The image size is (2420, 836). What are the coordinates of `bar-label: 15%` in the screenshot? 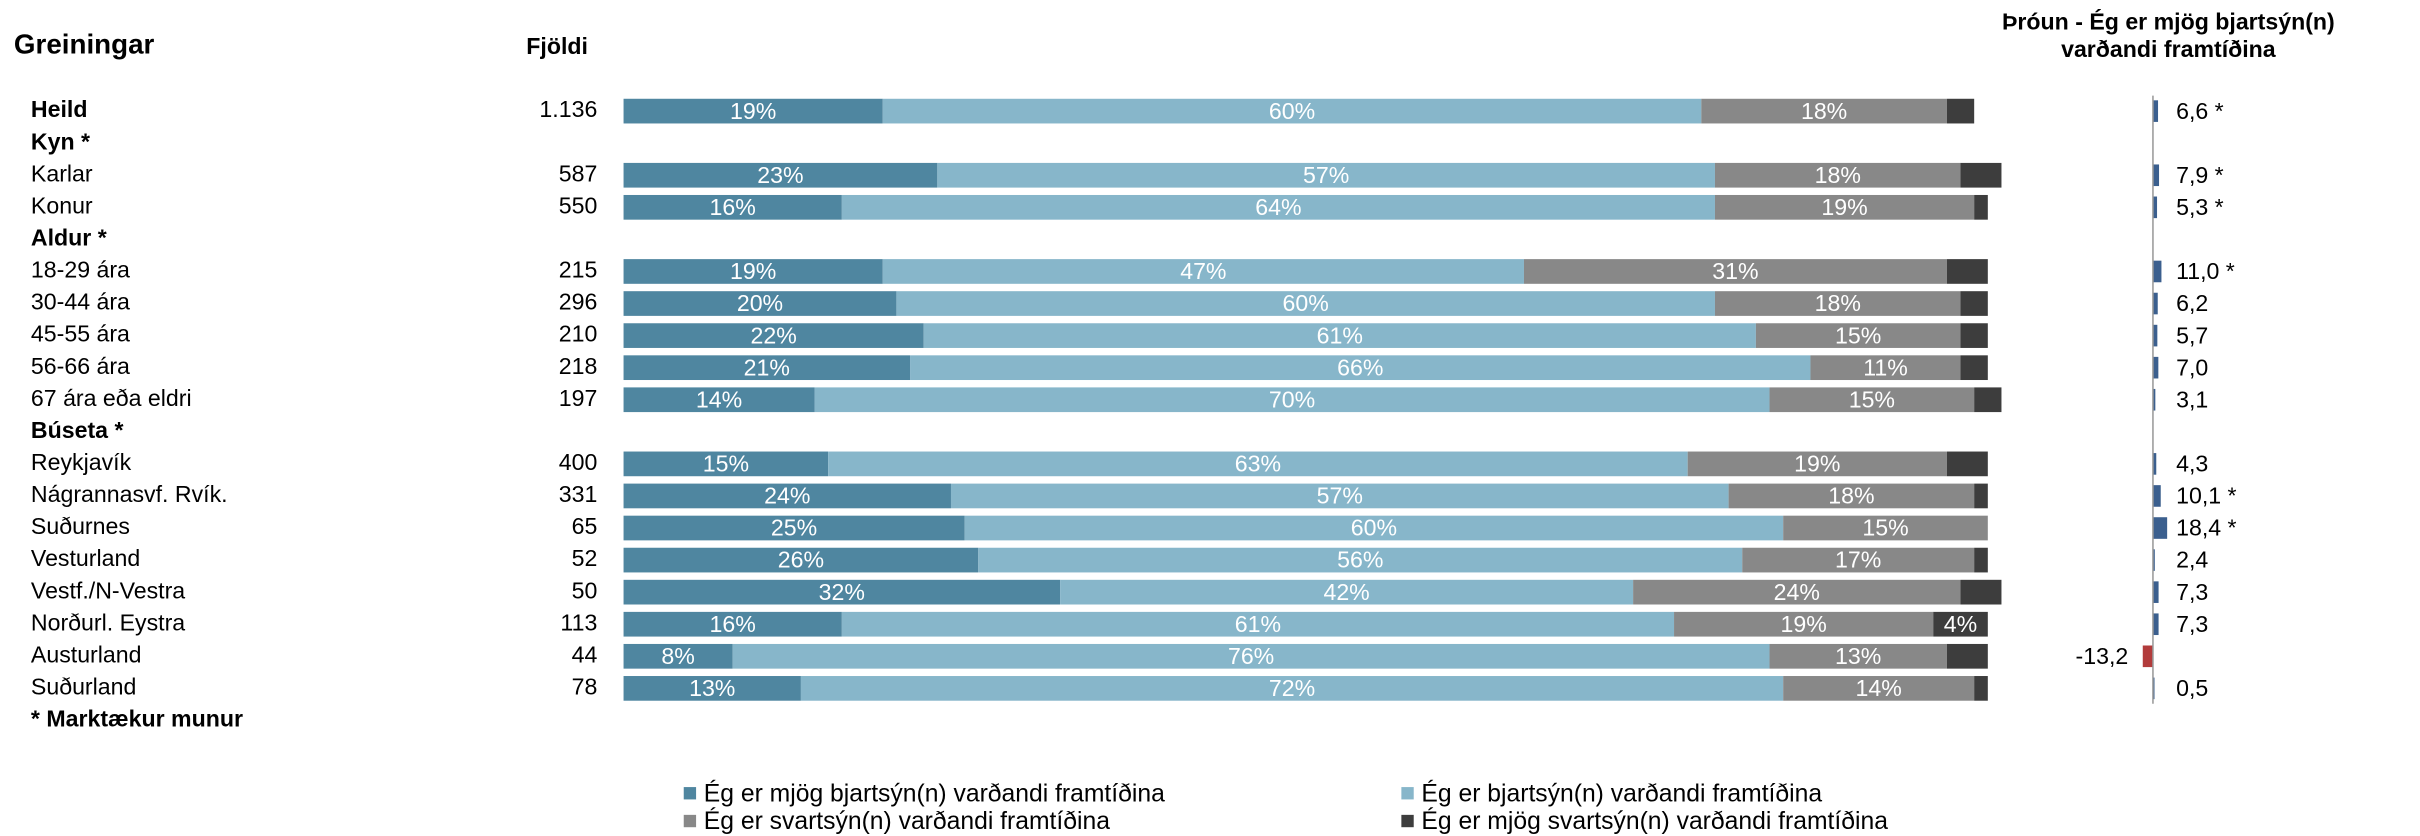 It's located at (726, 464).